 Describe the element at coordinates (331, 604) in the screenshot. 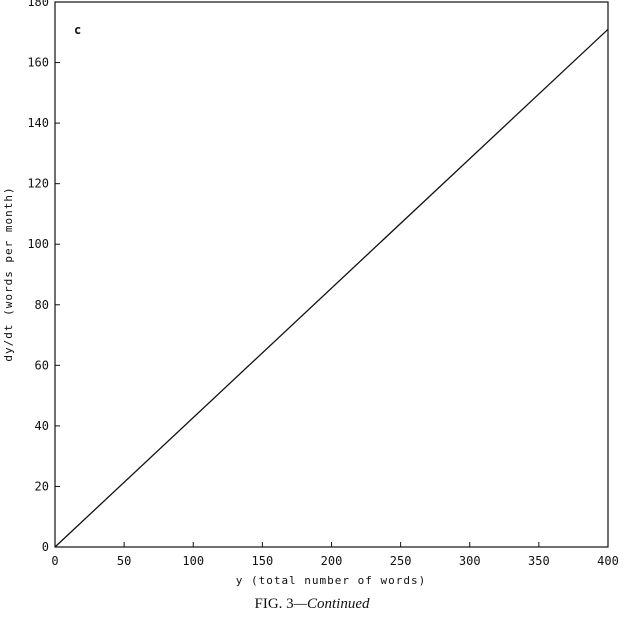

I see `figure-caption-continued: —Continued` at that location.